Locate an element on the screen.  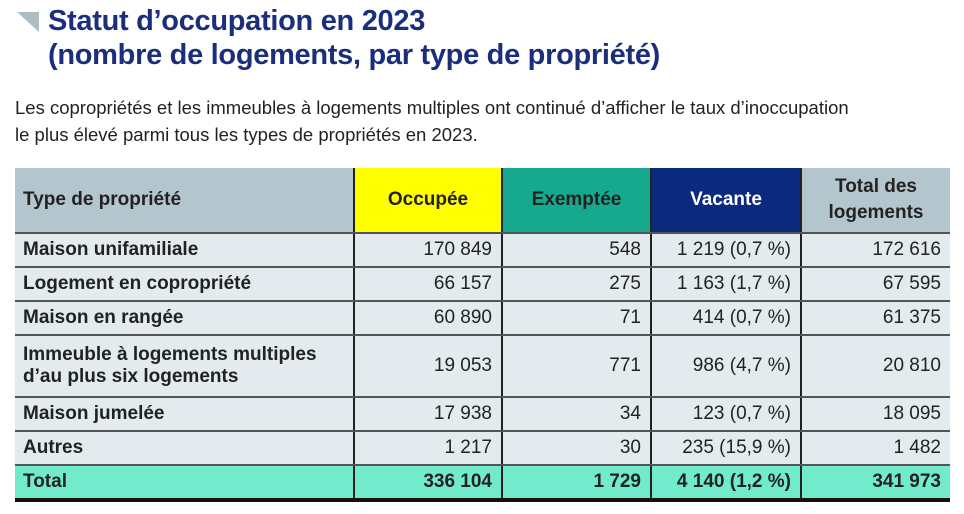
cell-total: 341 973 is located at coordinates (875, 483).